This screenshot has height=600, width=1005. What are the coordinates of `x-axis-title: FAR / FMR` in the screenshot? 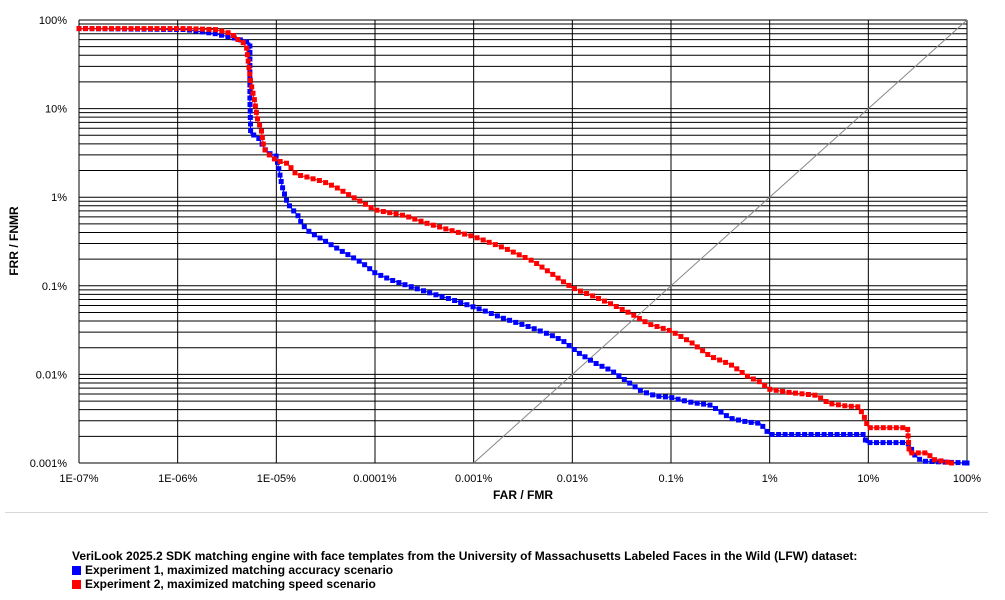 It's located at (523, 495).